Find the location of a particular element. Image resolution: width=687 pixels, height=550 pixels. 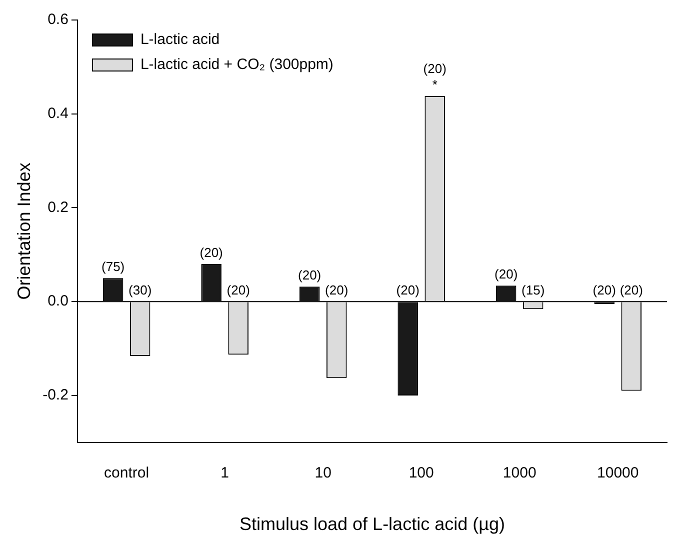

x-axis-title: Stimulus load of L-lactic acid (µg) is located at coordinates (372, 524).